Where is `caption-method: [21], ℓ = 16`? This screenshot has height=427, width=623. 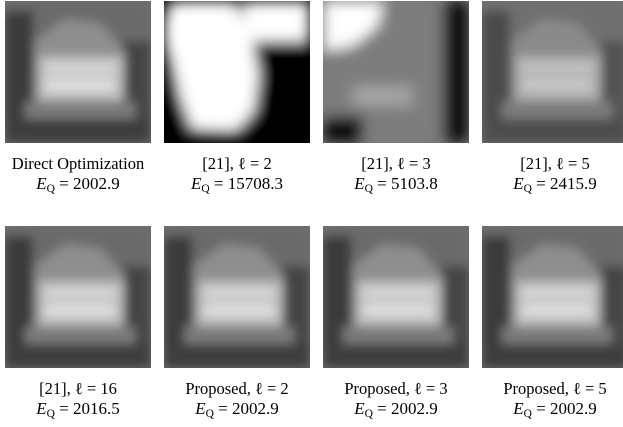 caption-method: [21], ℓ = 16 is located at coordinates (78, 388).